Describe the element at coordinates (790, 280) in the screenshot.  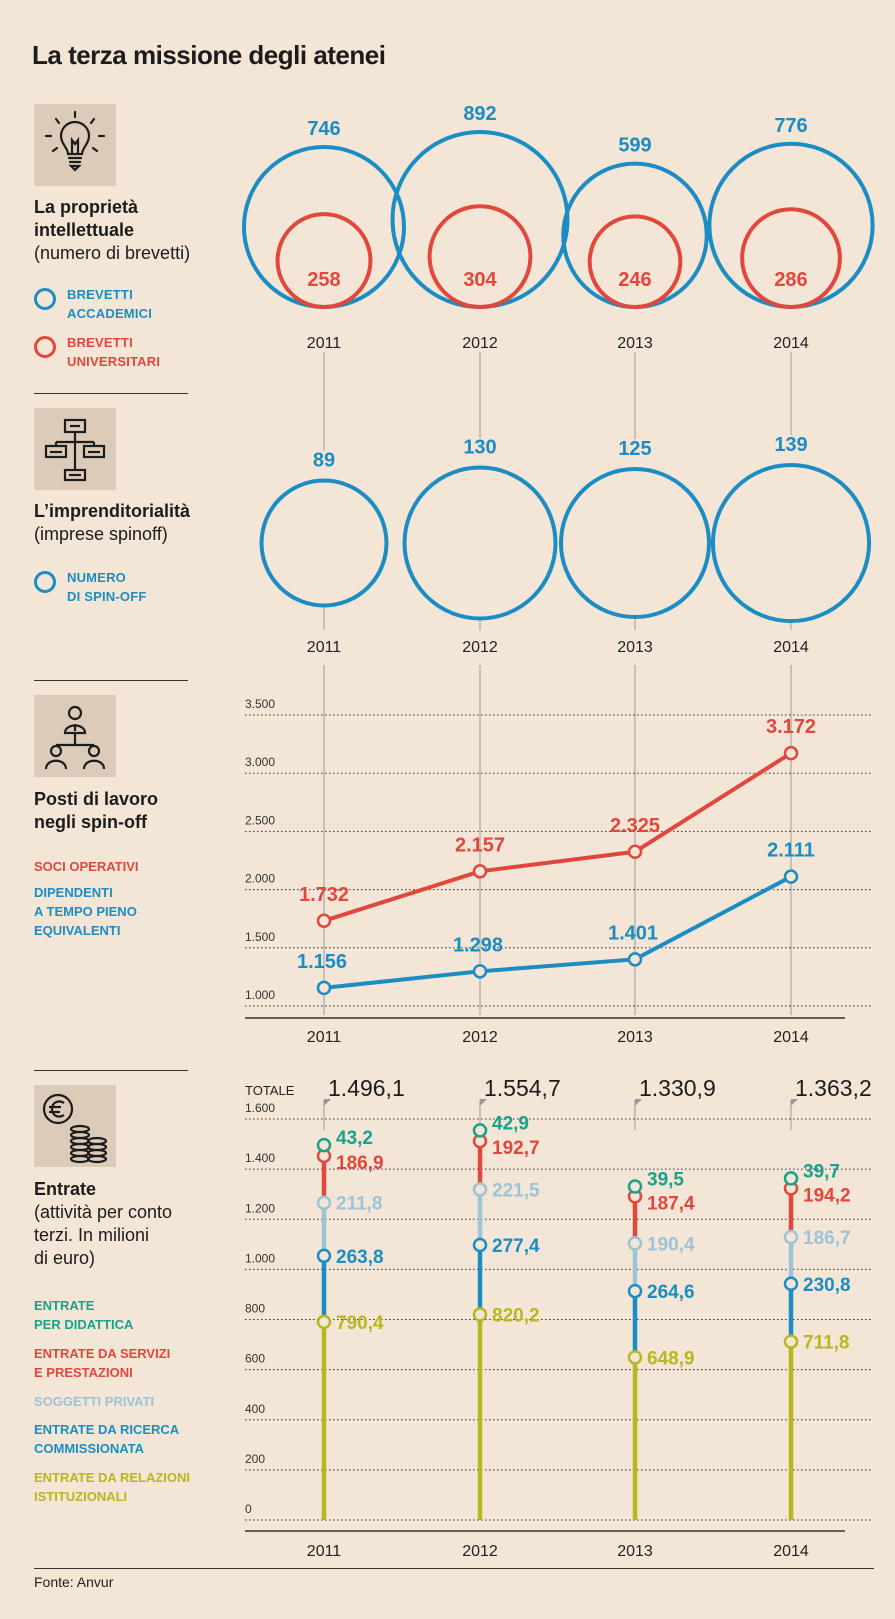
I see `data-label-universitari: 286` at that location.